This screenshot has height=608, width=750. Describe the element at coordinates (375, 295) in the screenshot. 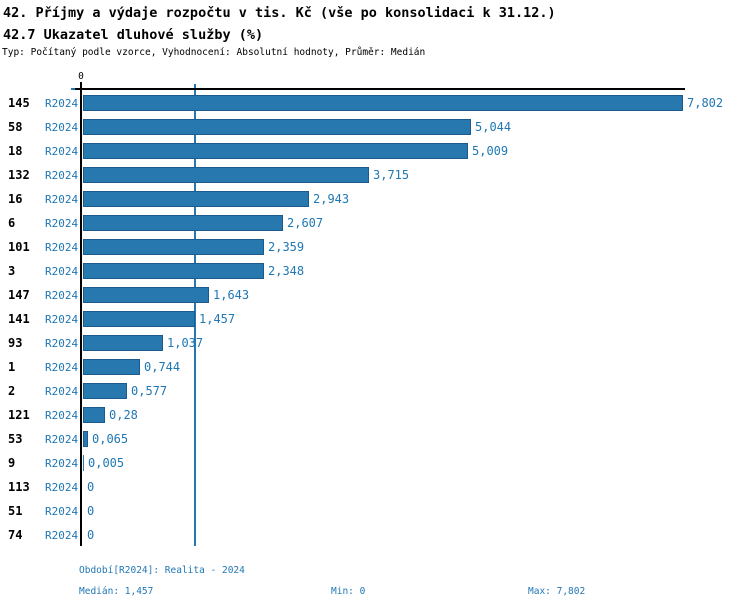

I see `bar-row: 147 R2024 1,643` at that location.